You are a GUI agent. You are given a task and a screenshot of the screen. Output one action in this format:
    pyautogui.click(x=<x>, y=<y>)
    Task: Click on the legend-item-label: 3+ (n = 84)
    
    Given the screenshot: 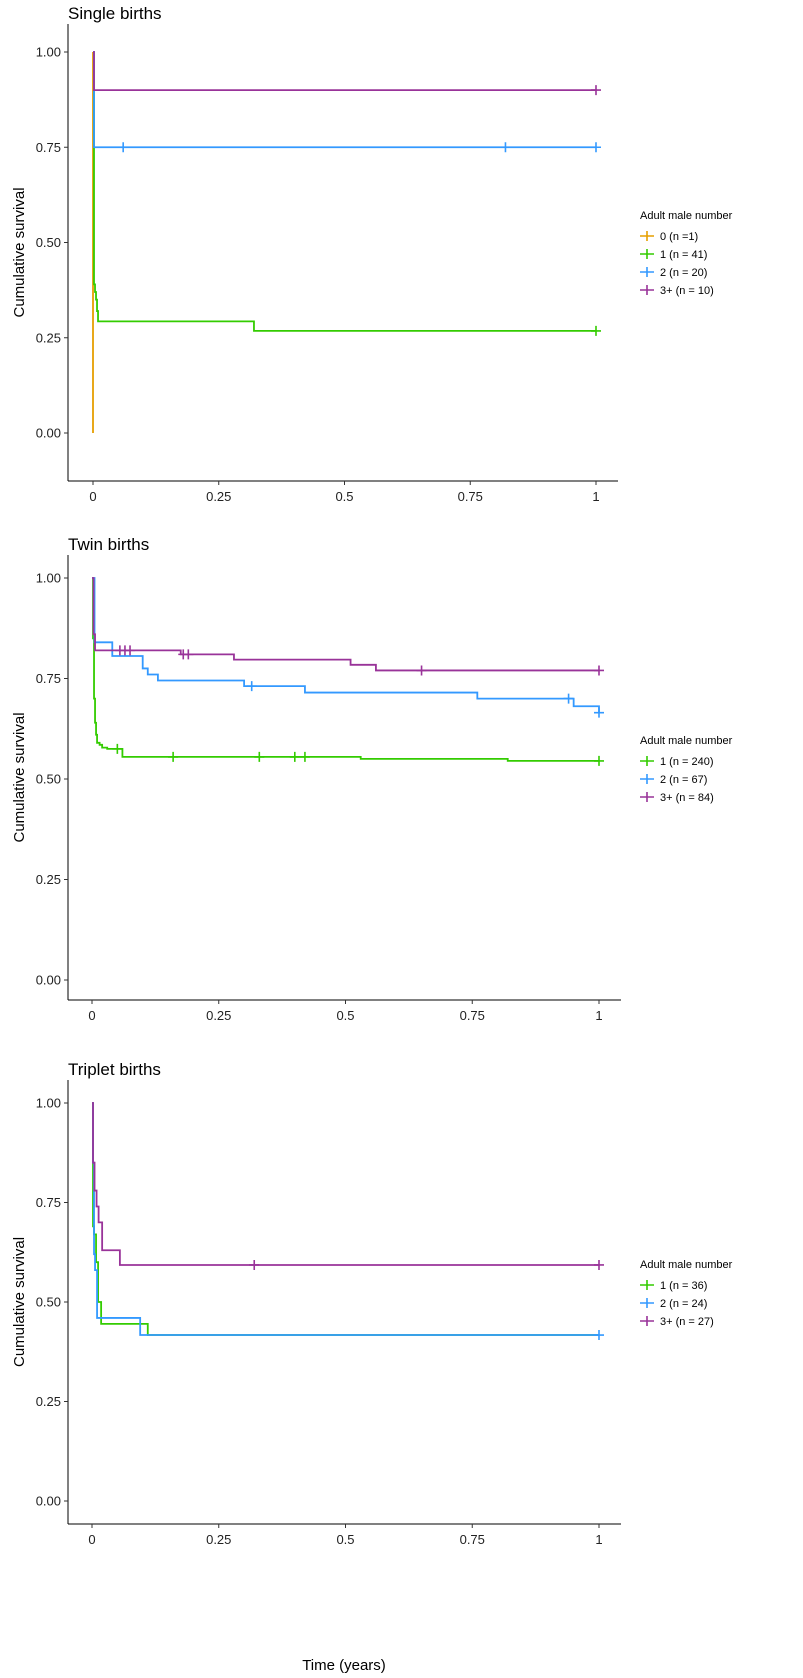 What is the action you would take?
    pyautogui.click(x=687, y=798)
    